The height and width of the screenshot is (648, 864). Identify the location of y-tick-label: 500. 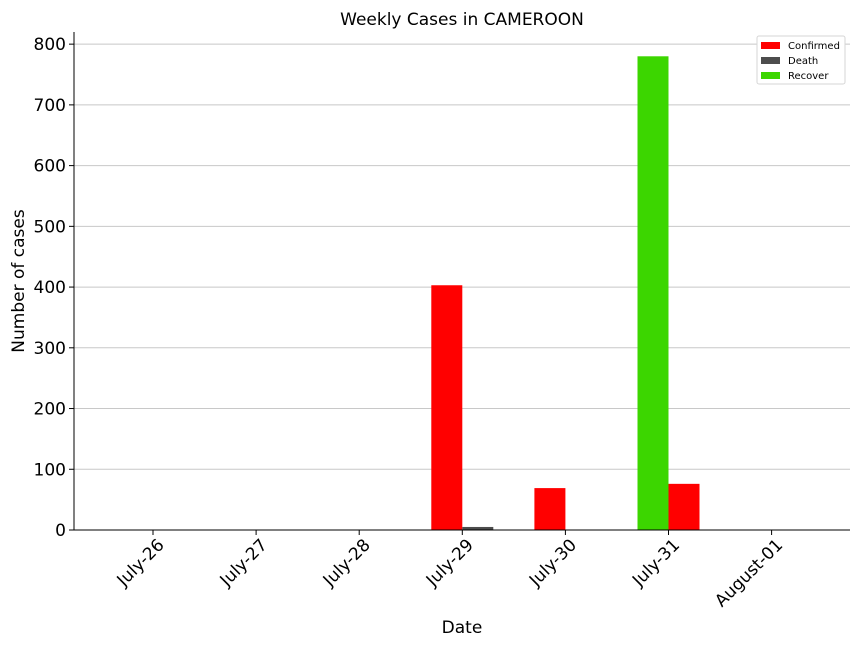
(50, 227).